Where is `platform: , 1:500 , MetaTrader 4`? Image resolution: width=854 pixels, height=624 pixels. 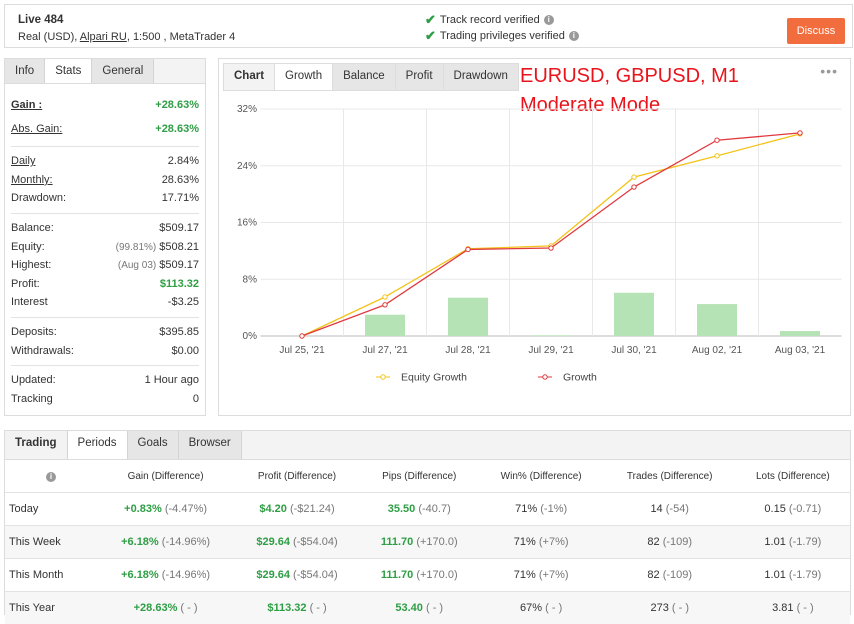 platform: , 1:500 , MetaTrader 4 is located at coordinates (181, 37).